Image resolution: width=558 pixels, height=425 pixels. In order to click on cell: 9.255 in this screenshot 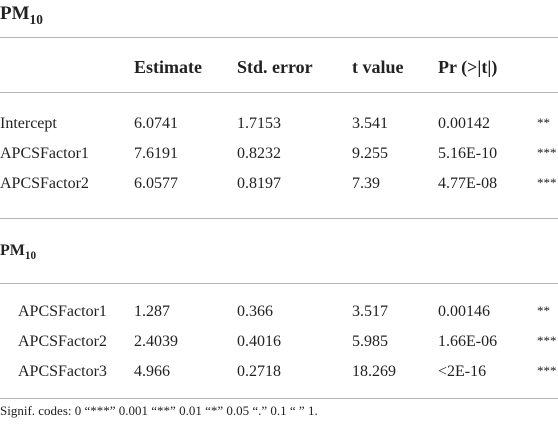, I will do `click(370, 153)`.